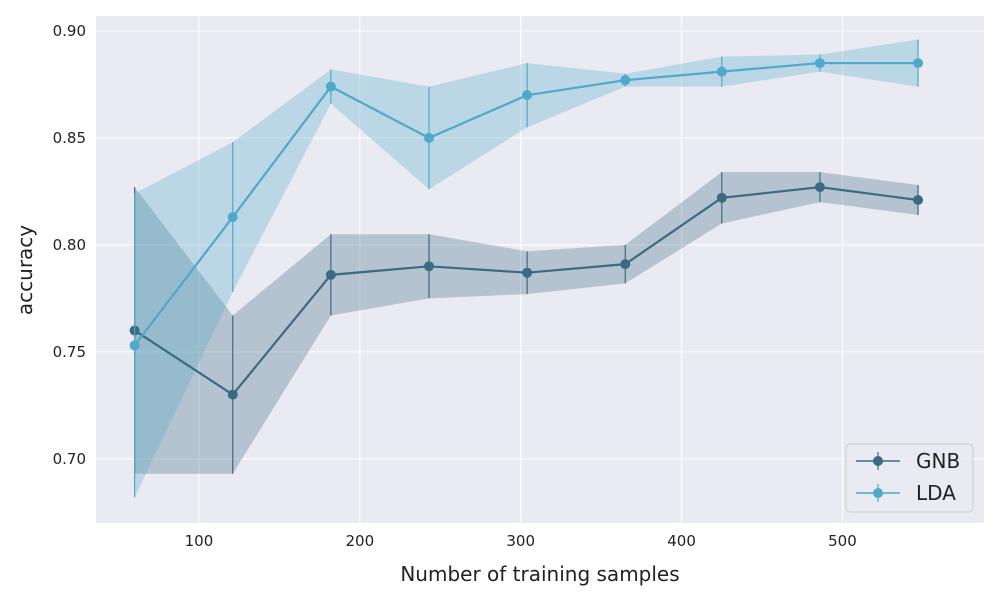  I want to click on x-tick-label: 100, so click(199, 541).